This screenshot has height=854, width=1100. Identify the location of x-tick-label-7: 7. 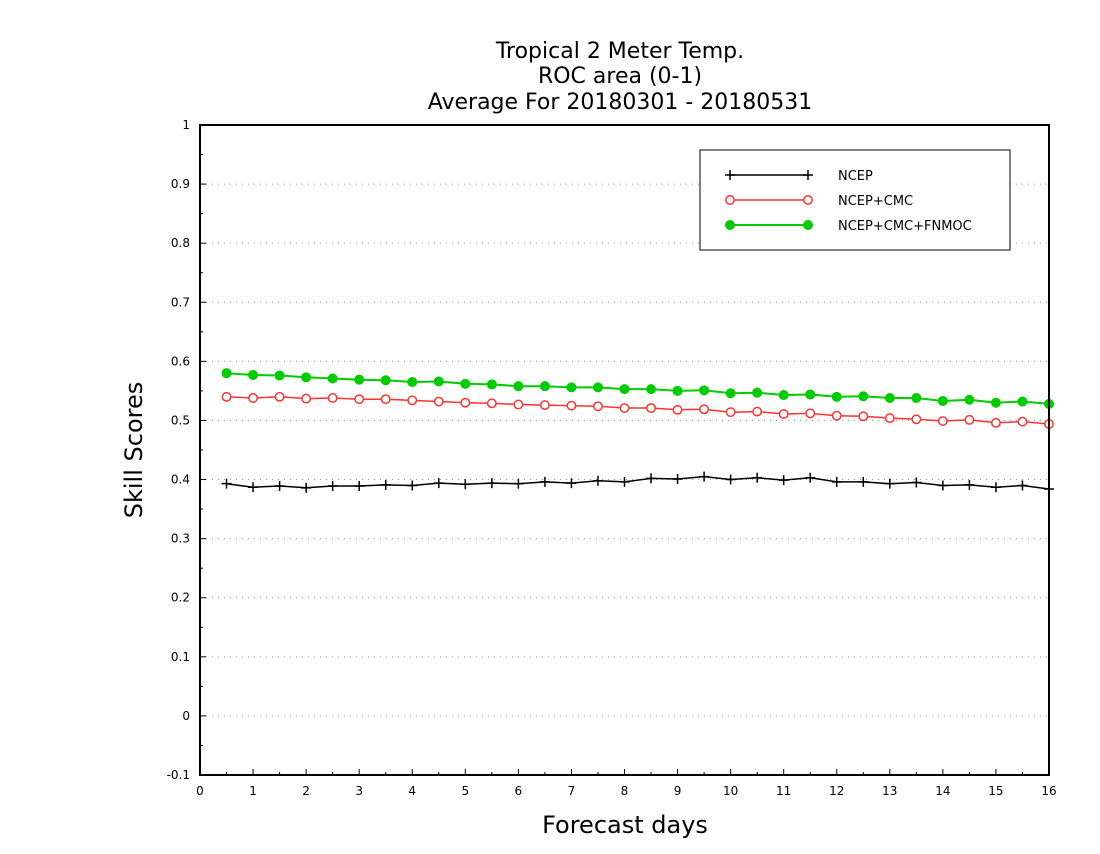
(572, 791).